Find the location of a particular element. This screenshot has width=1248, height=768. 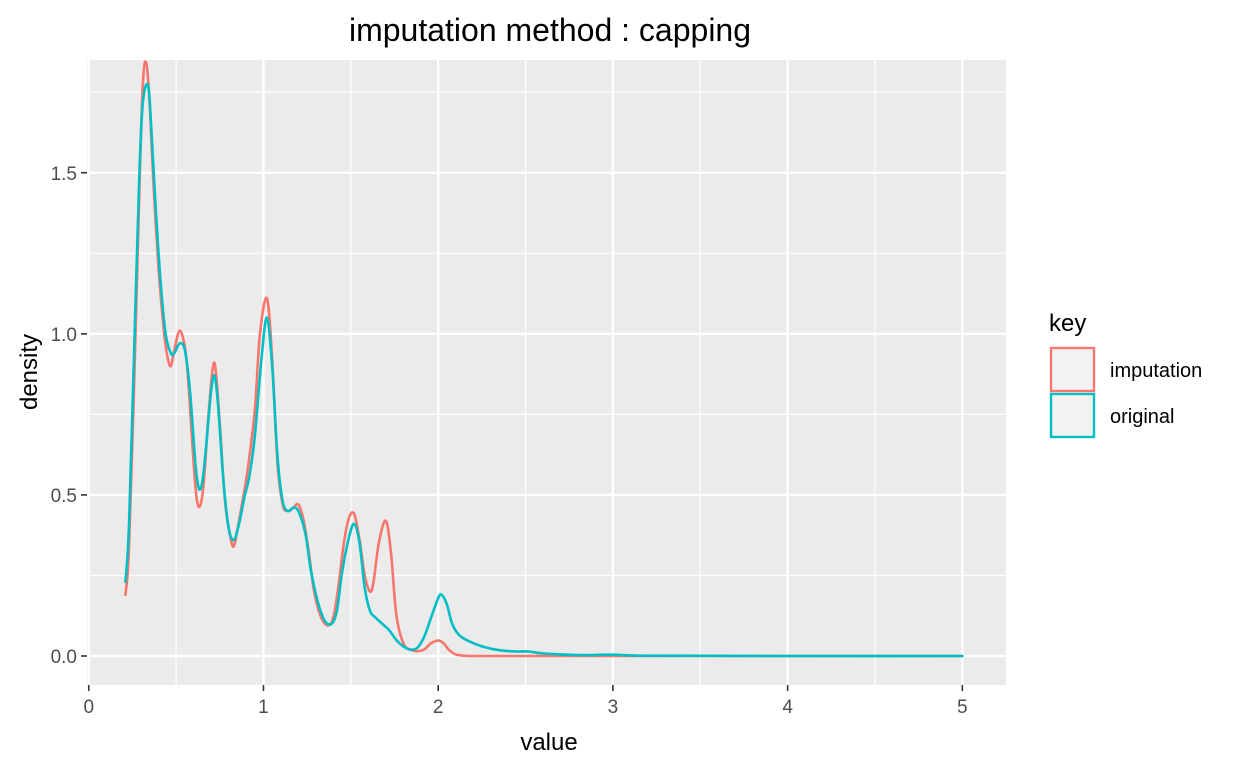

y-axis-title: density is located at coordinates (29, 372).